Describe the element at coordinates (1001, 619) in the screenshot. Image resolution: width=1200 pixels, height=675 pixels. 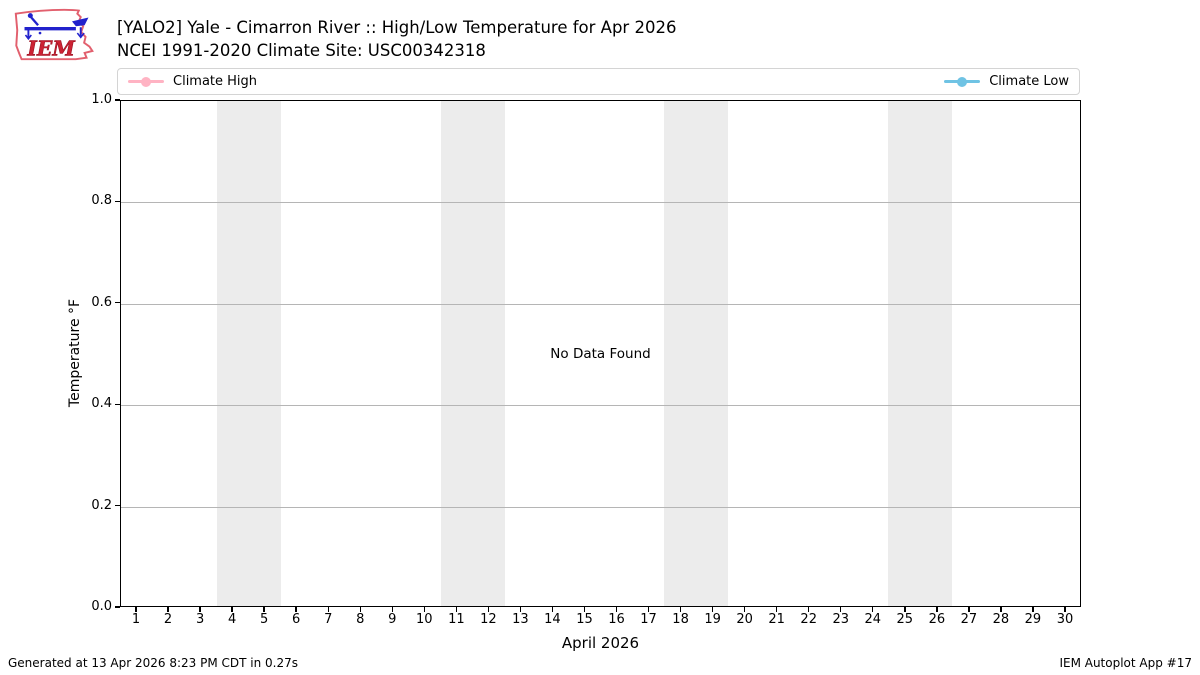
I see `x-tick-label: 28` at that location.